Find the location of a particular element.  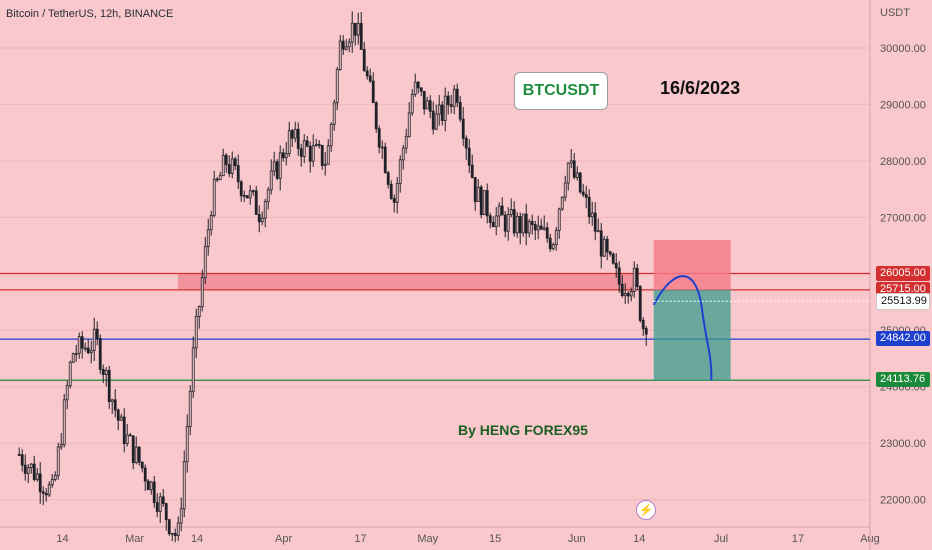

x-tick-label: May is located at coordinates (427, 539).